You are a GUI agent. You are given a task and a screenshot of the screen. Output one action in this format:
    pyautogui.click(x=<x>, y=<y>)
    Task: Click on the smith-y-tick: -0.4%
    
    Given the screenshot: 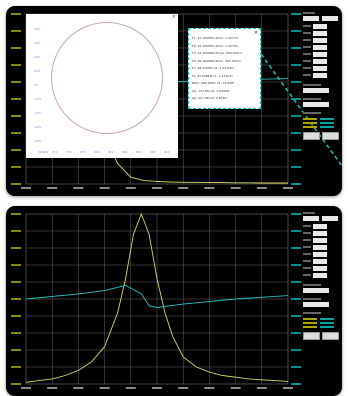 What is the action you would take?
    pyautogui.click(x=38, y=113)
    